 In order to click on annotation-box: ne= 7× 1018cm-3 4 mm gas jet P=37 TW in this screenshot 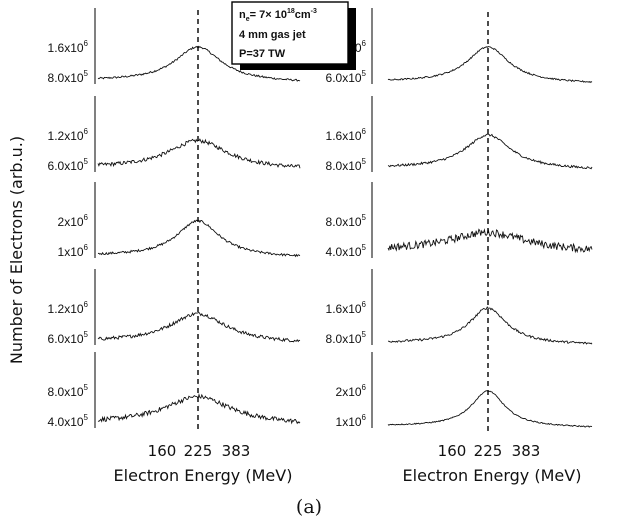, I will do `click(293, 35)`.